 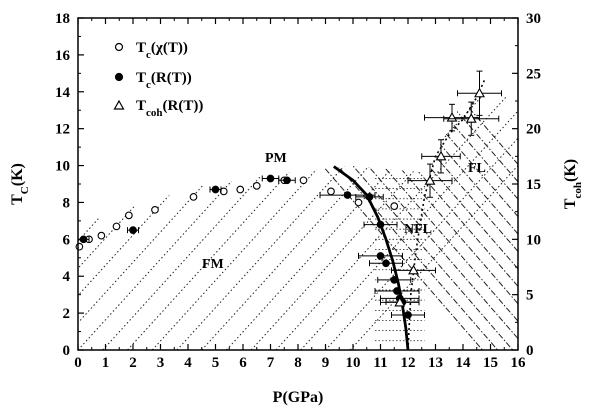 What do you see at coordinates (62, 19) in the screenshot?
I see `y-left-tick-label: 18` at bounding box center [62, 19].